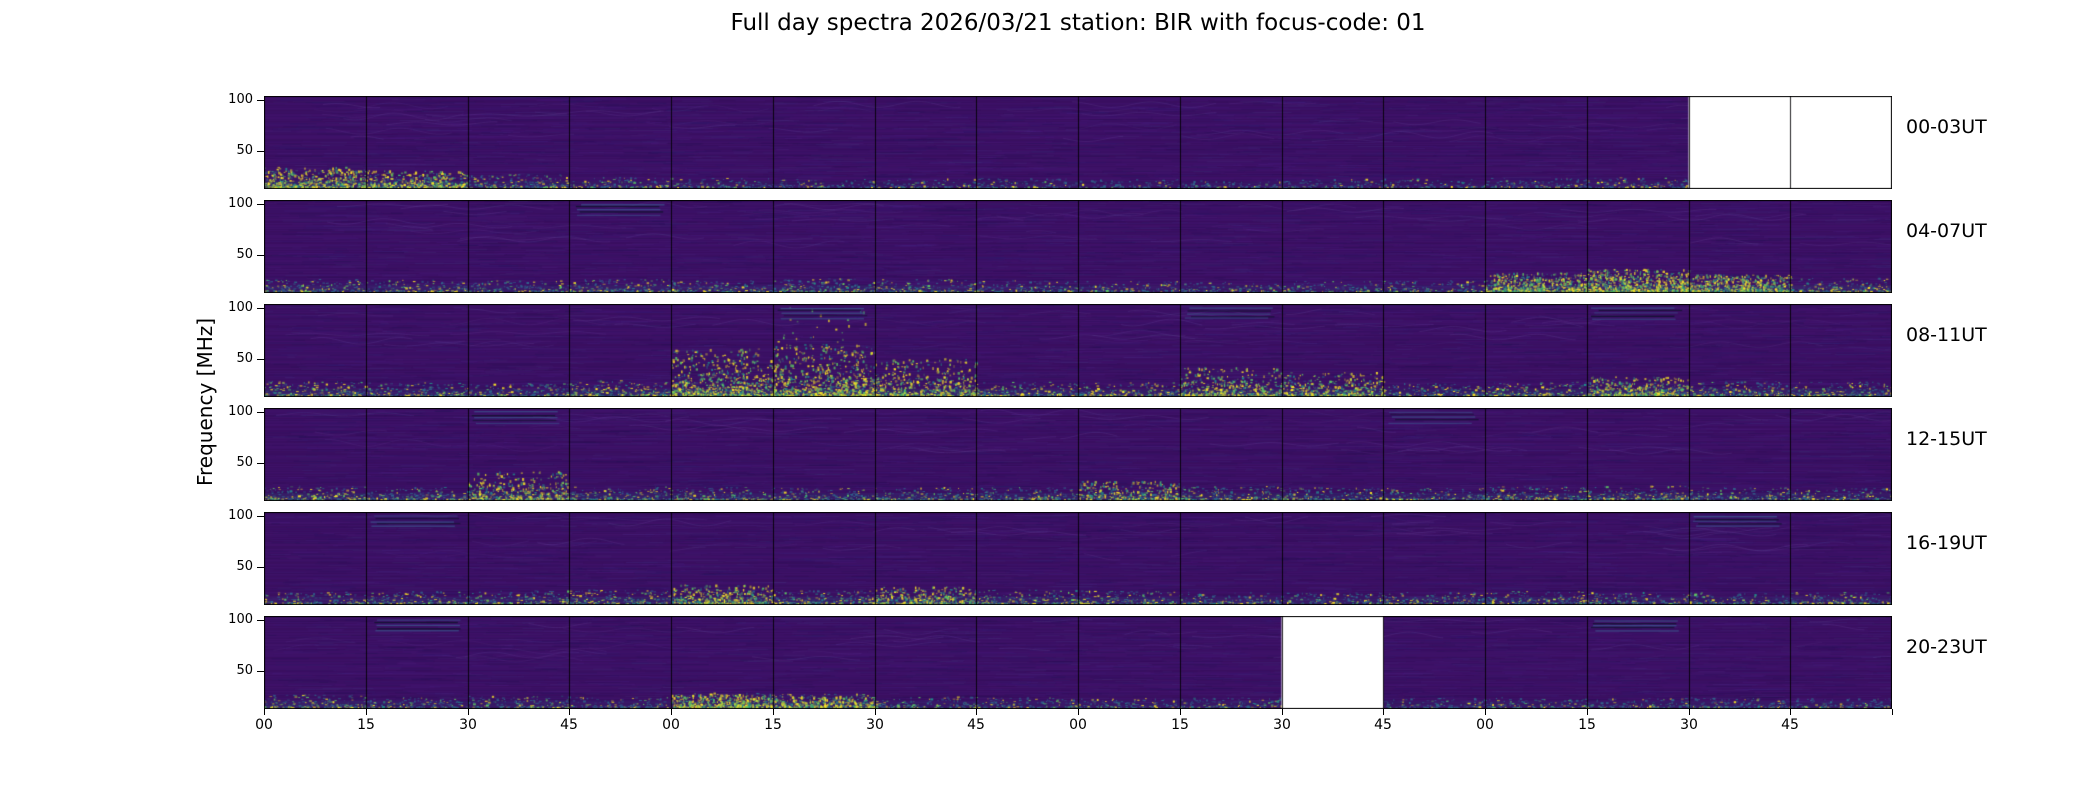 Image resolution: width=2100 pixels, height=800 pixels. What do you see at coordinates (1946, 439) in the screenshot?
I see `row-time-label: 12-15UT` at bounding box center [1946, 439].